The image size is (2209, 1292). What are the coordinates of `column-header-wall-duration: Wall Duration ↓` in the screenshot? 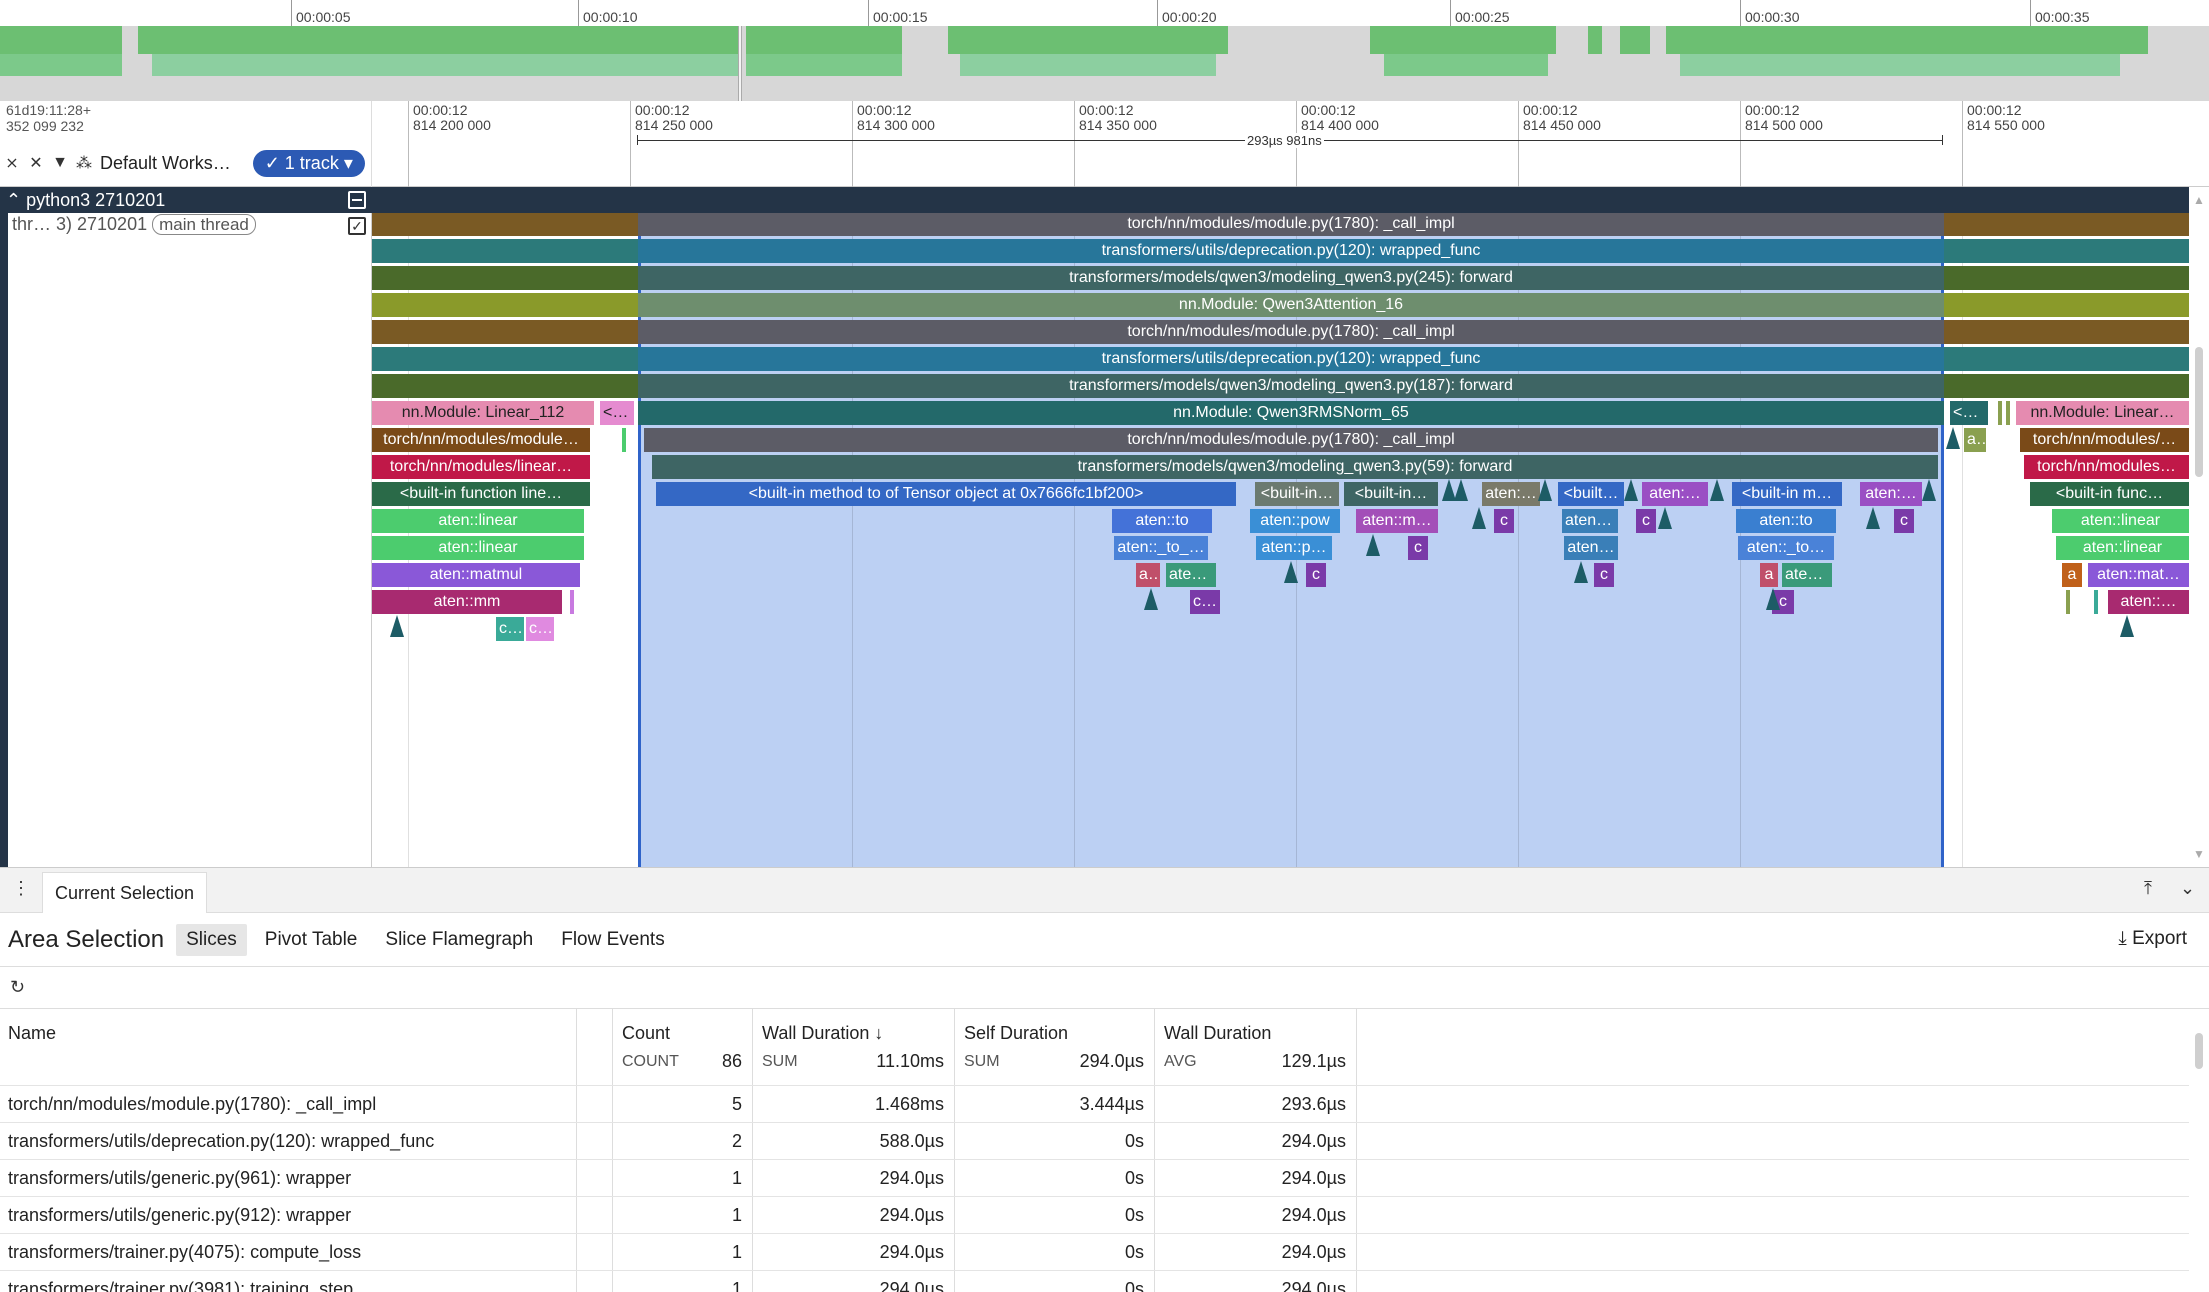 It's located at (823, 1033).